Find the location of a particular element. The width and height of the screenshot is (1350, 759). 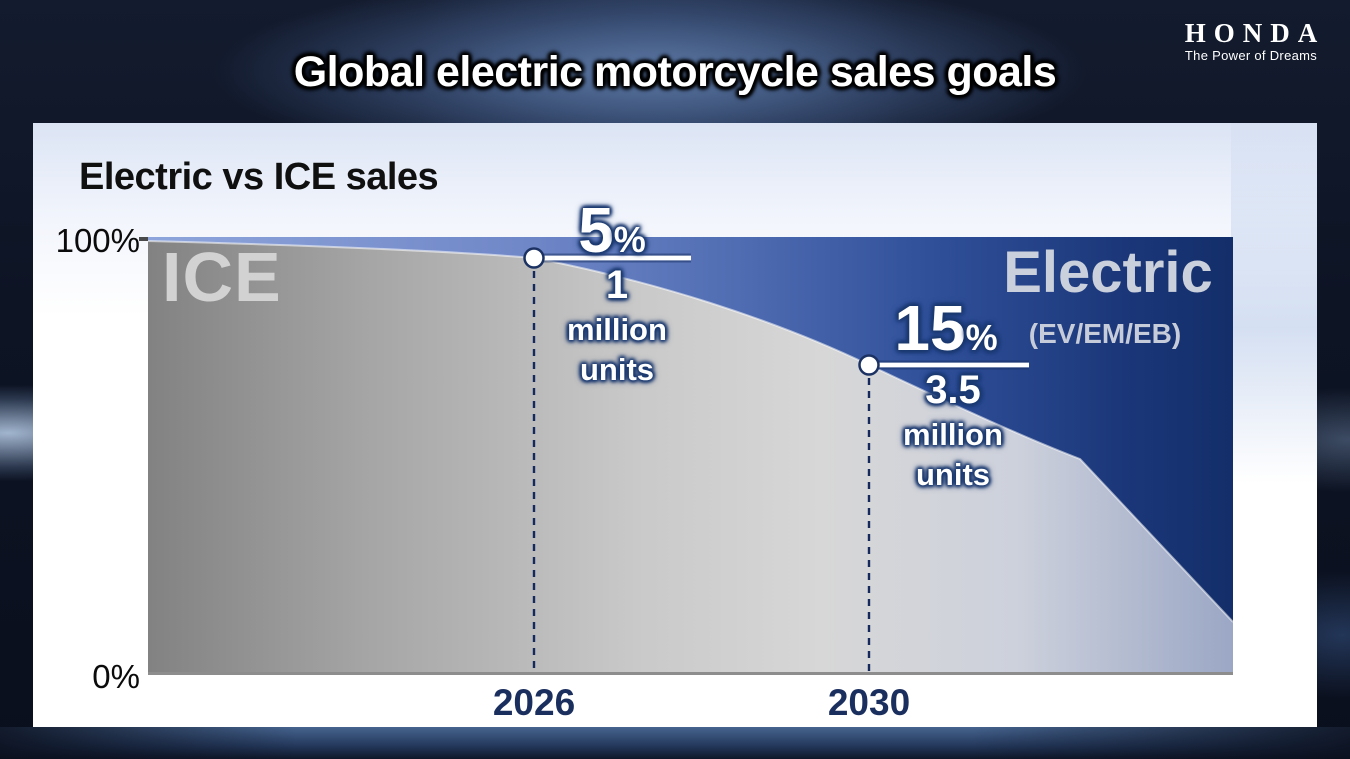

panel-gloss-band is located at coordinates (1274, 309).